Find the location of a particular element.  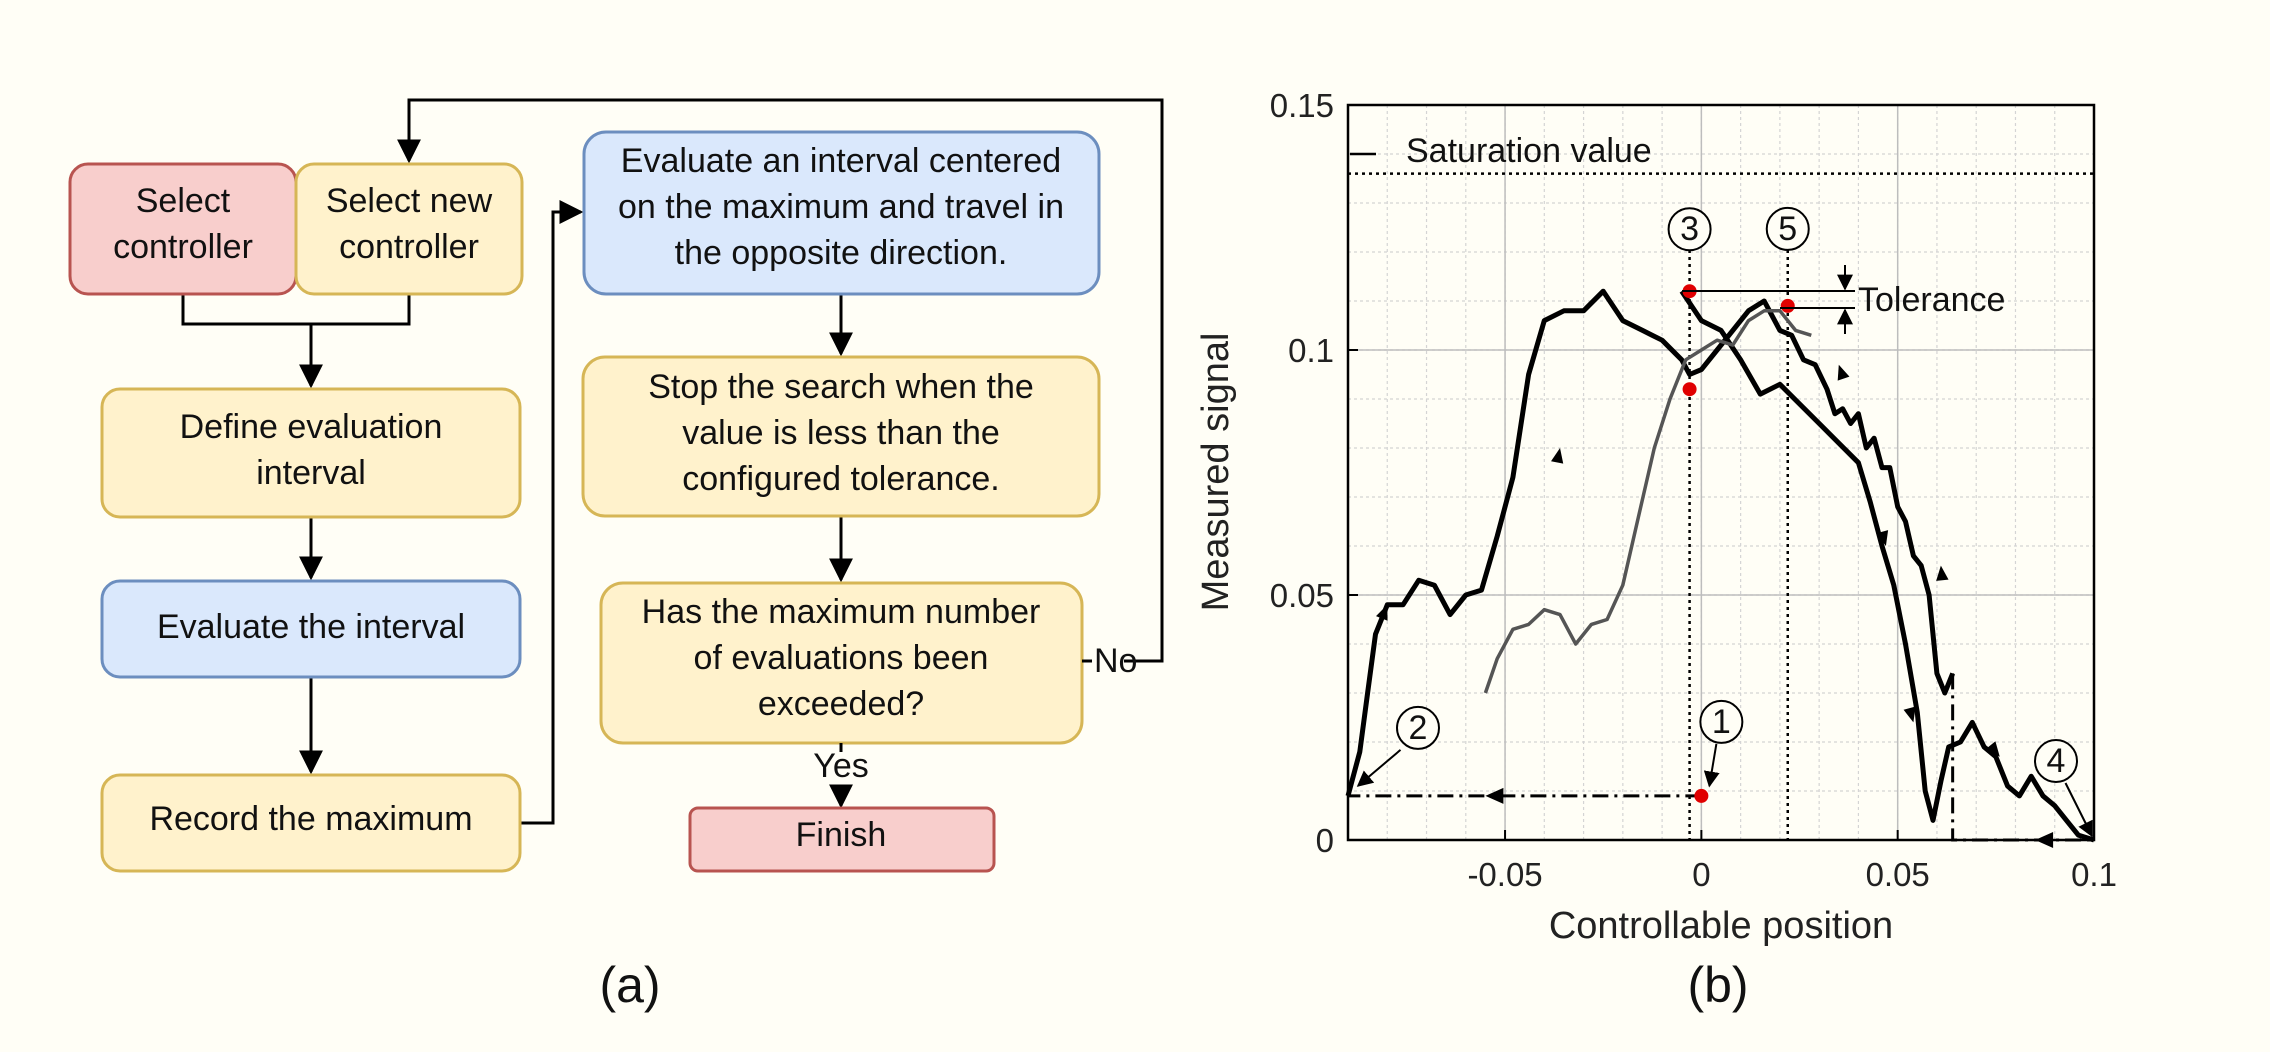

select-new-controller-box: Select new controller is located at coordinates (409, 229).